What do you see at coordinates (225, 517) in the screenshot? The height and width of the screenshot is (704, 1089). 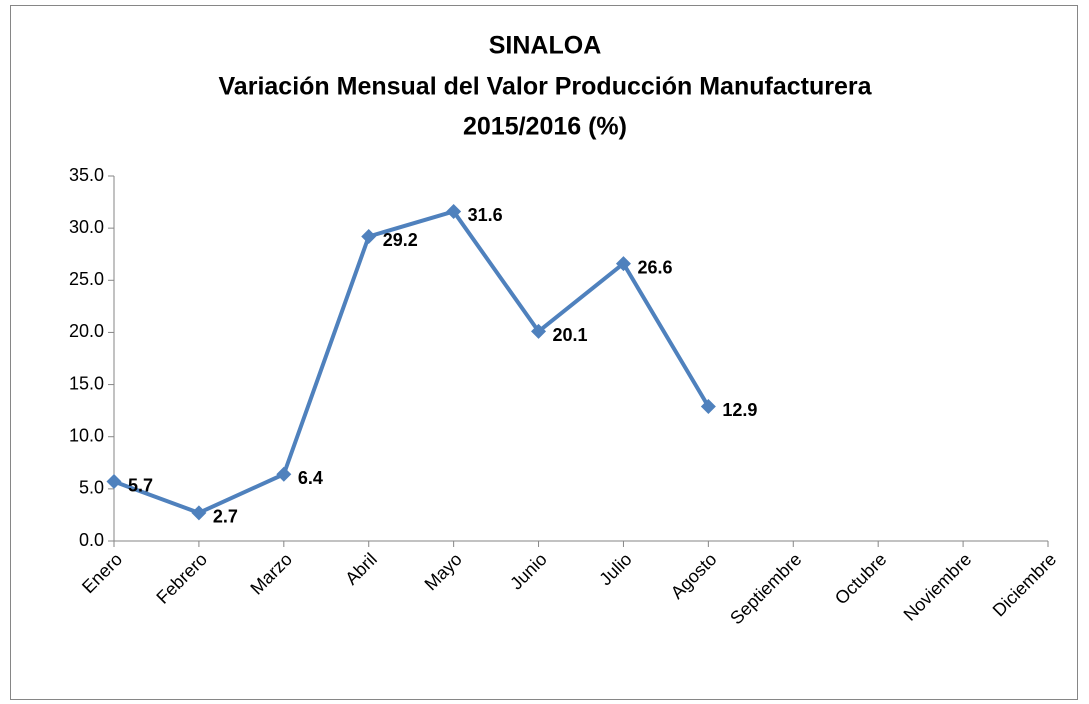 I see `data-label: 2.7` at bounding box center [225, 517].